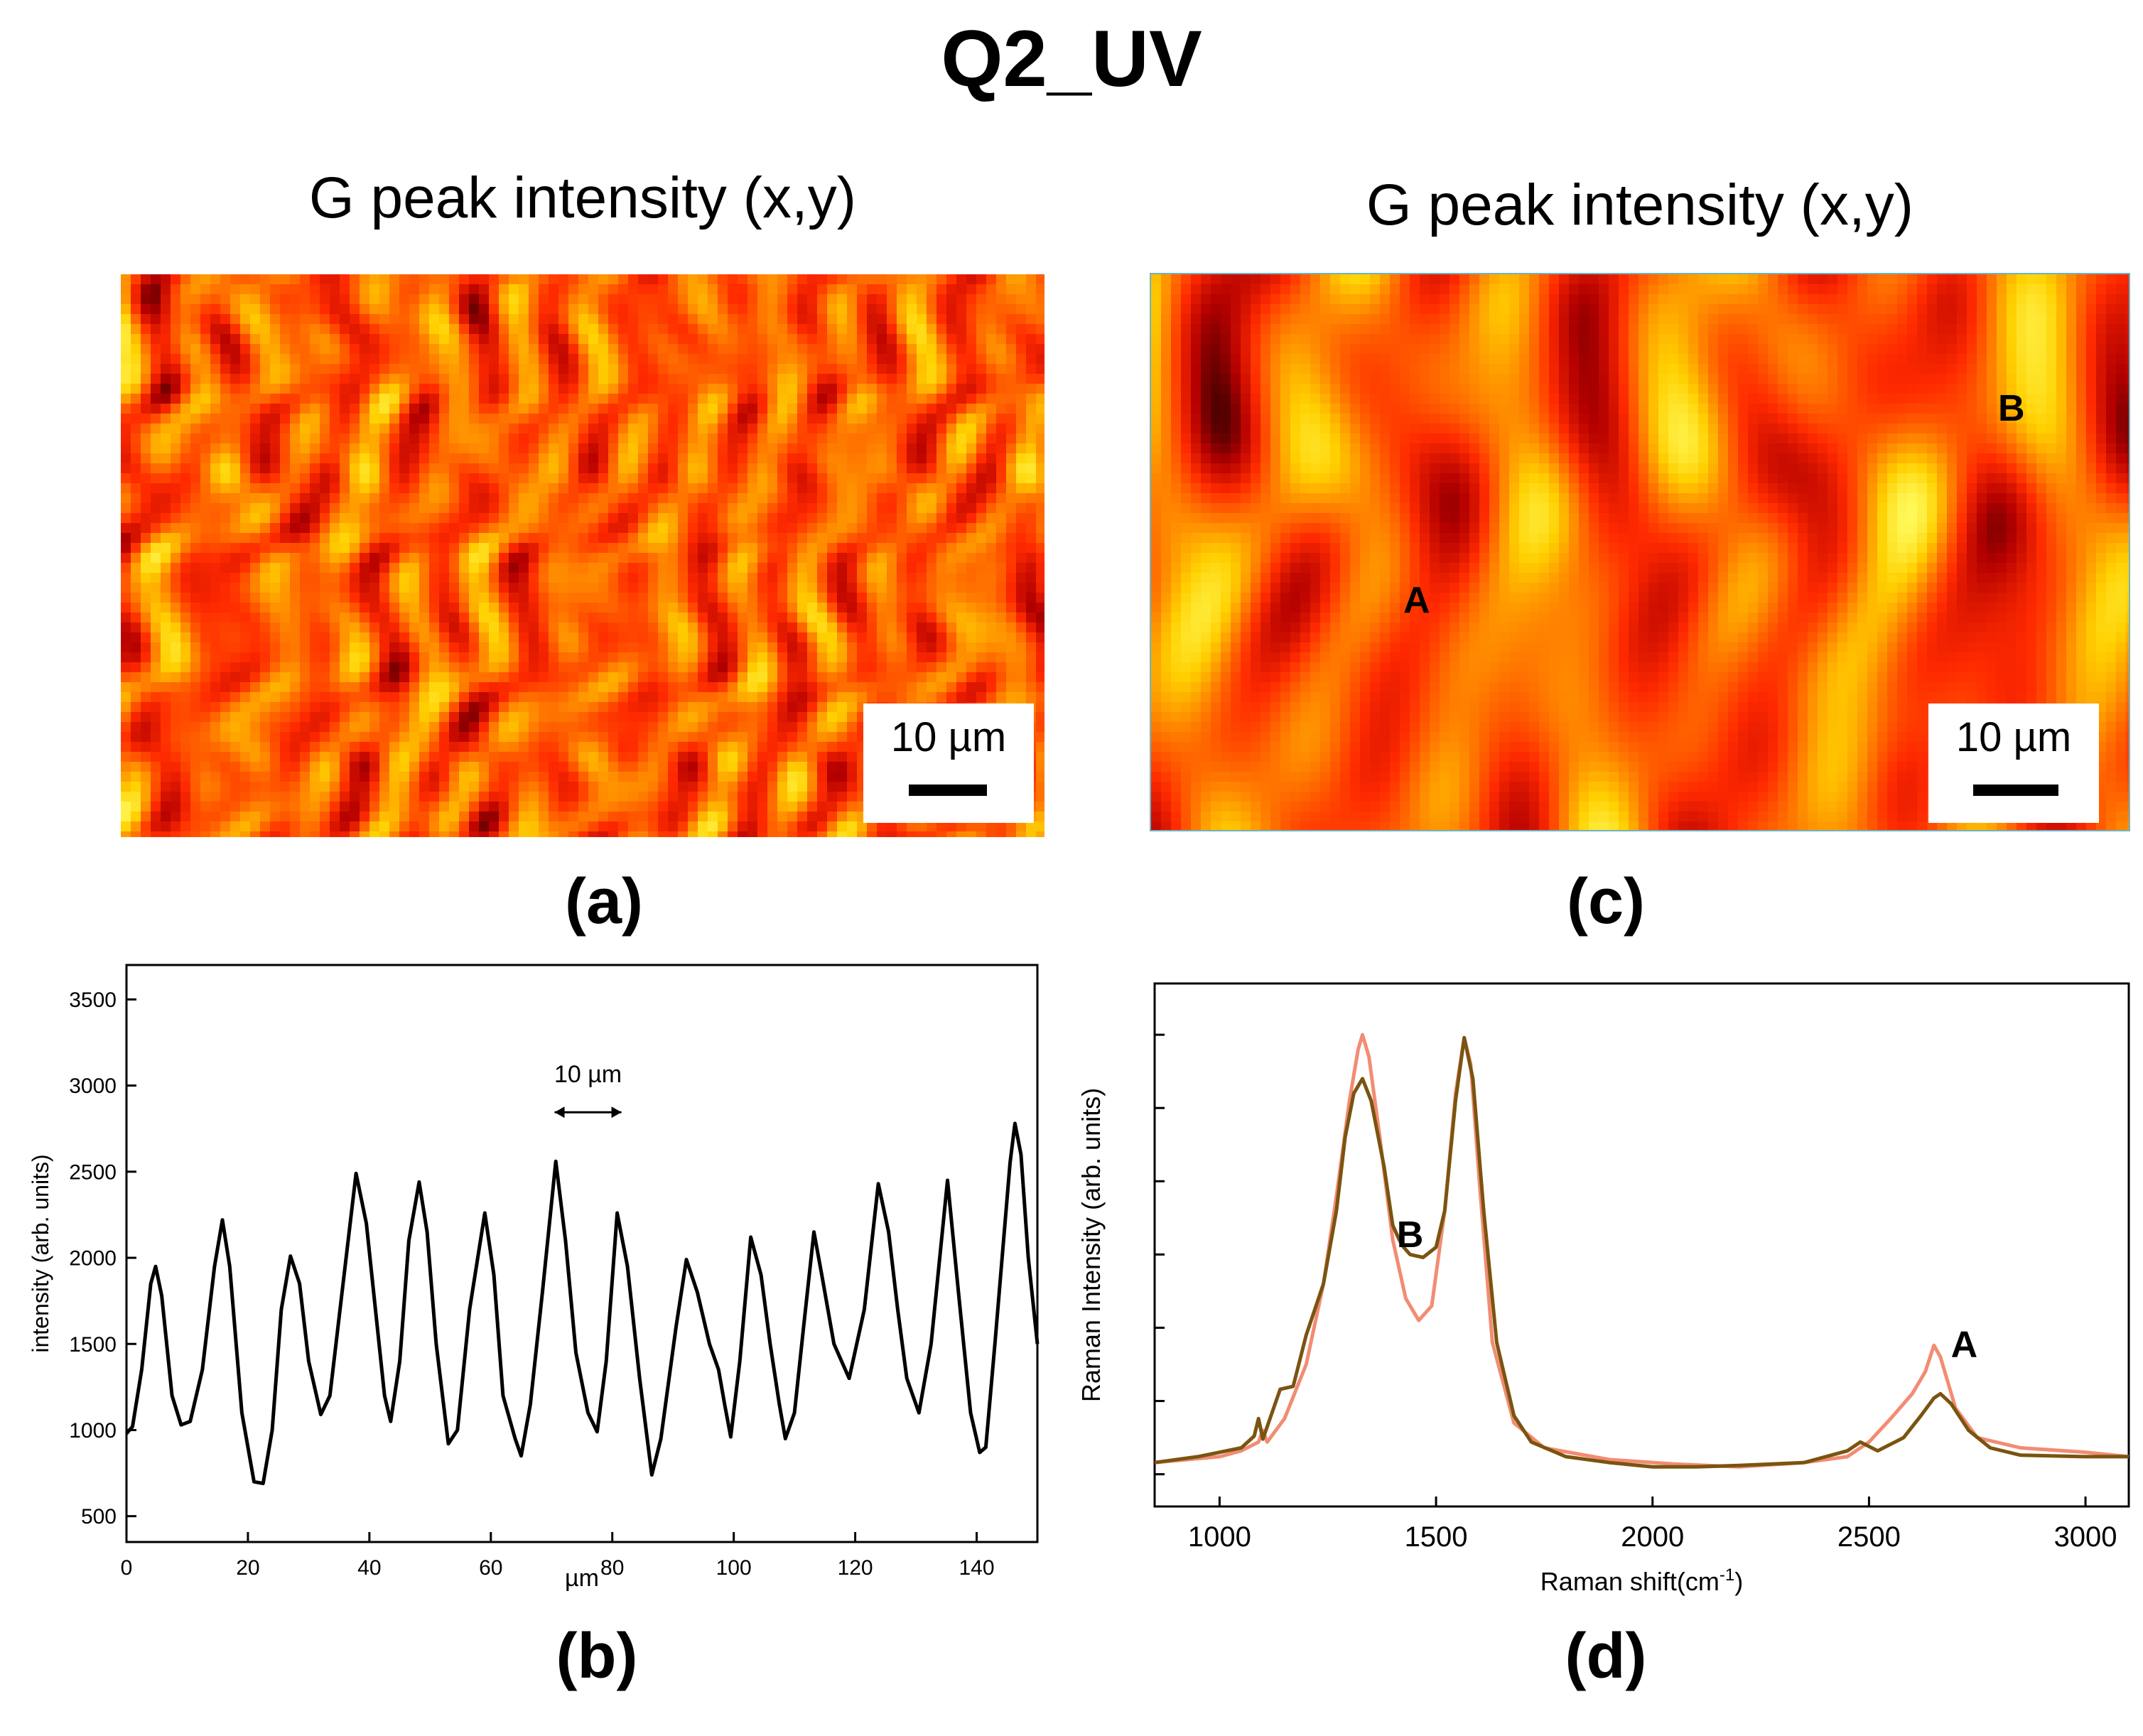 The image size is (2143, 1736). What do you see at coordinates (93, 1259) in the screenshot?
I see `chart-b-ytick-label-3: 2000` at bounding box center [93, 1259].